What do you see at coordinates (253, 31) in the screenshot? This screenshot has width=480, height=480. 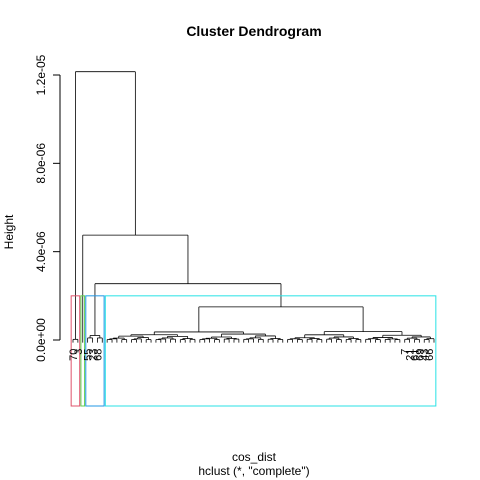 I see `chart-title: Cluster Dendrogram` at bounding box center [253, 31].